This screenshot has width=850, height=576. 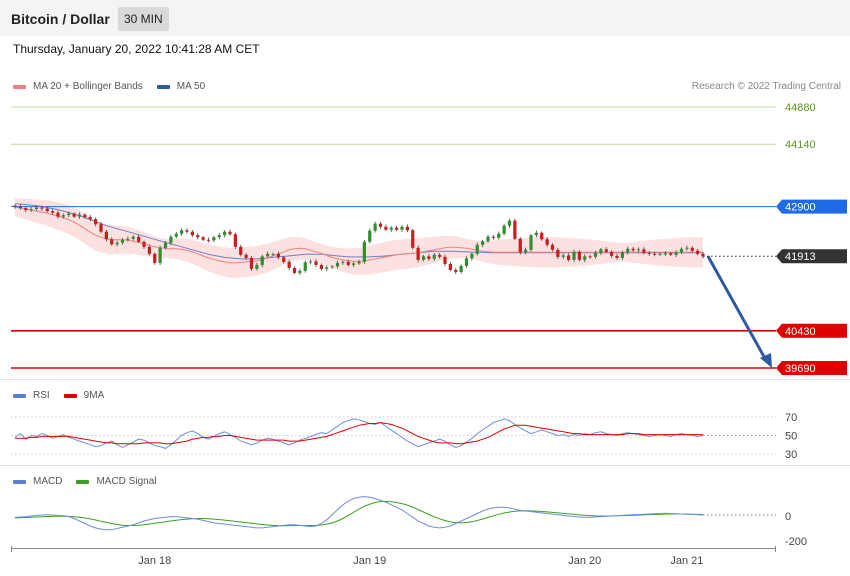 What do you see at coordinates (70, 395) in the screenshot?
I see `rsi-ma-swatch` at bounding box center [70, 395].